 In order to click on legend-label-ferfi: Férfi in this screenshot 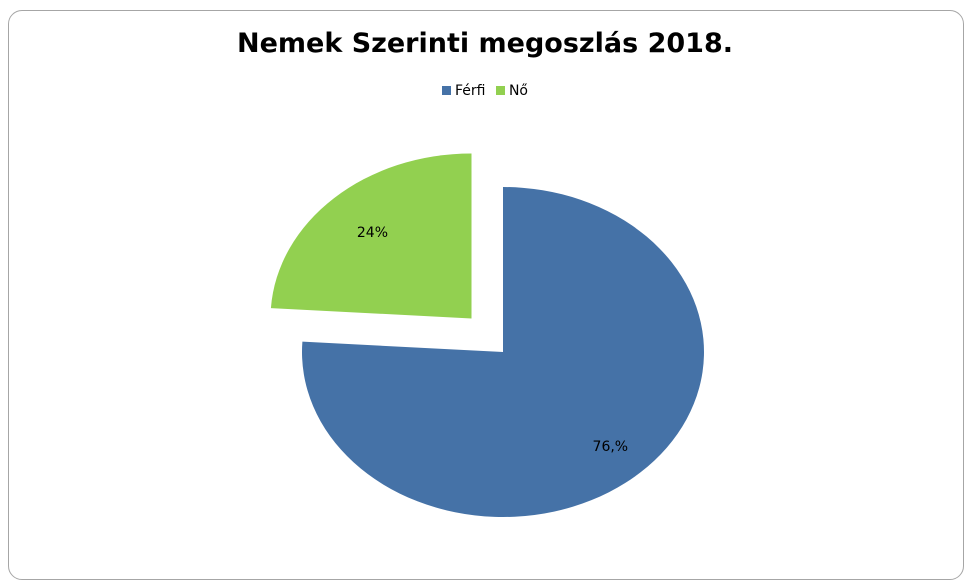, I will do `click(470, 91)`.